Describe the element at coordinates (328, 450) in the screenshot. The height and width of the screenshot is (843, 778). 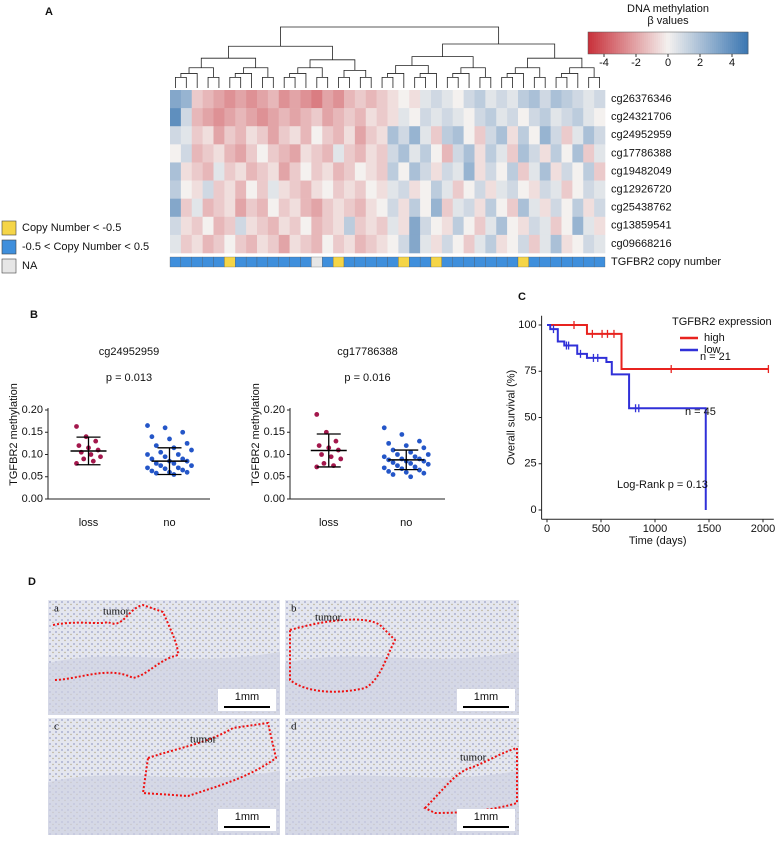
I see `sd-bar` at that location.